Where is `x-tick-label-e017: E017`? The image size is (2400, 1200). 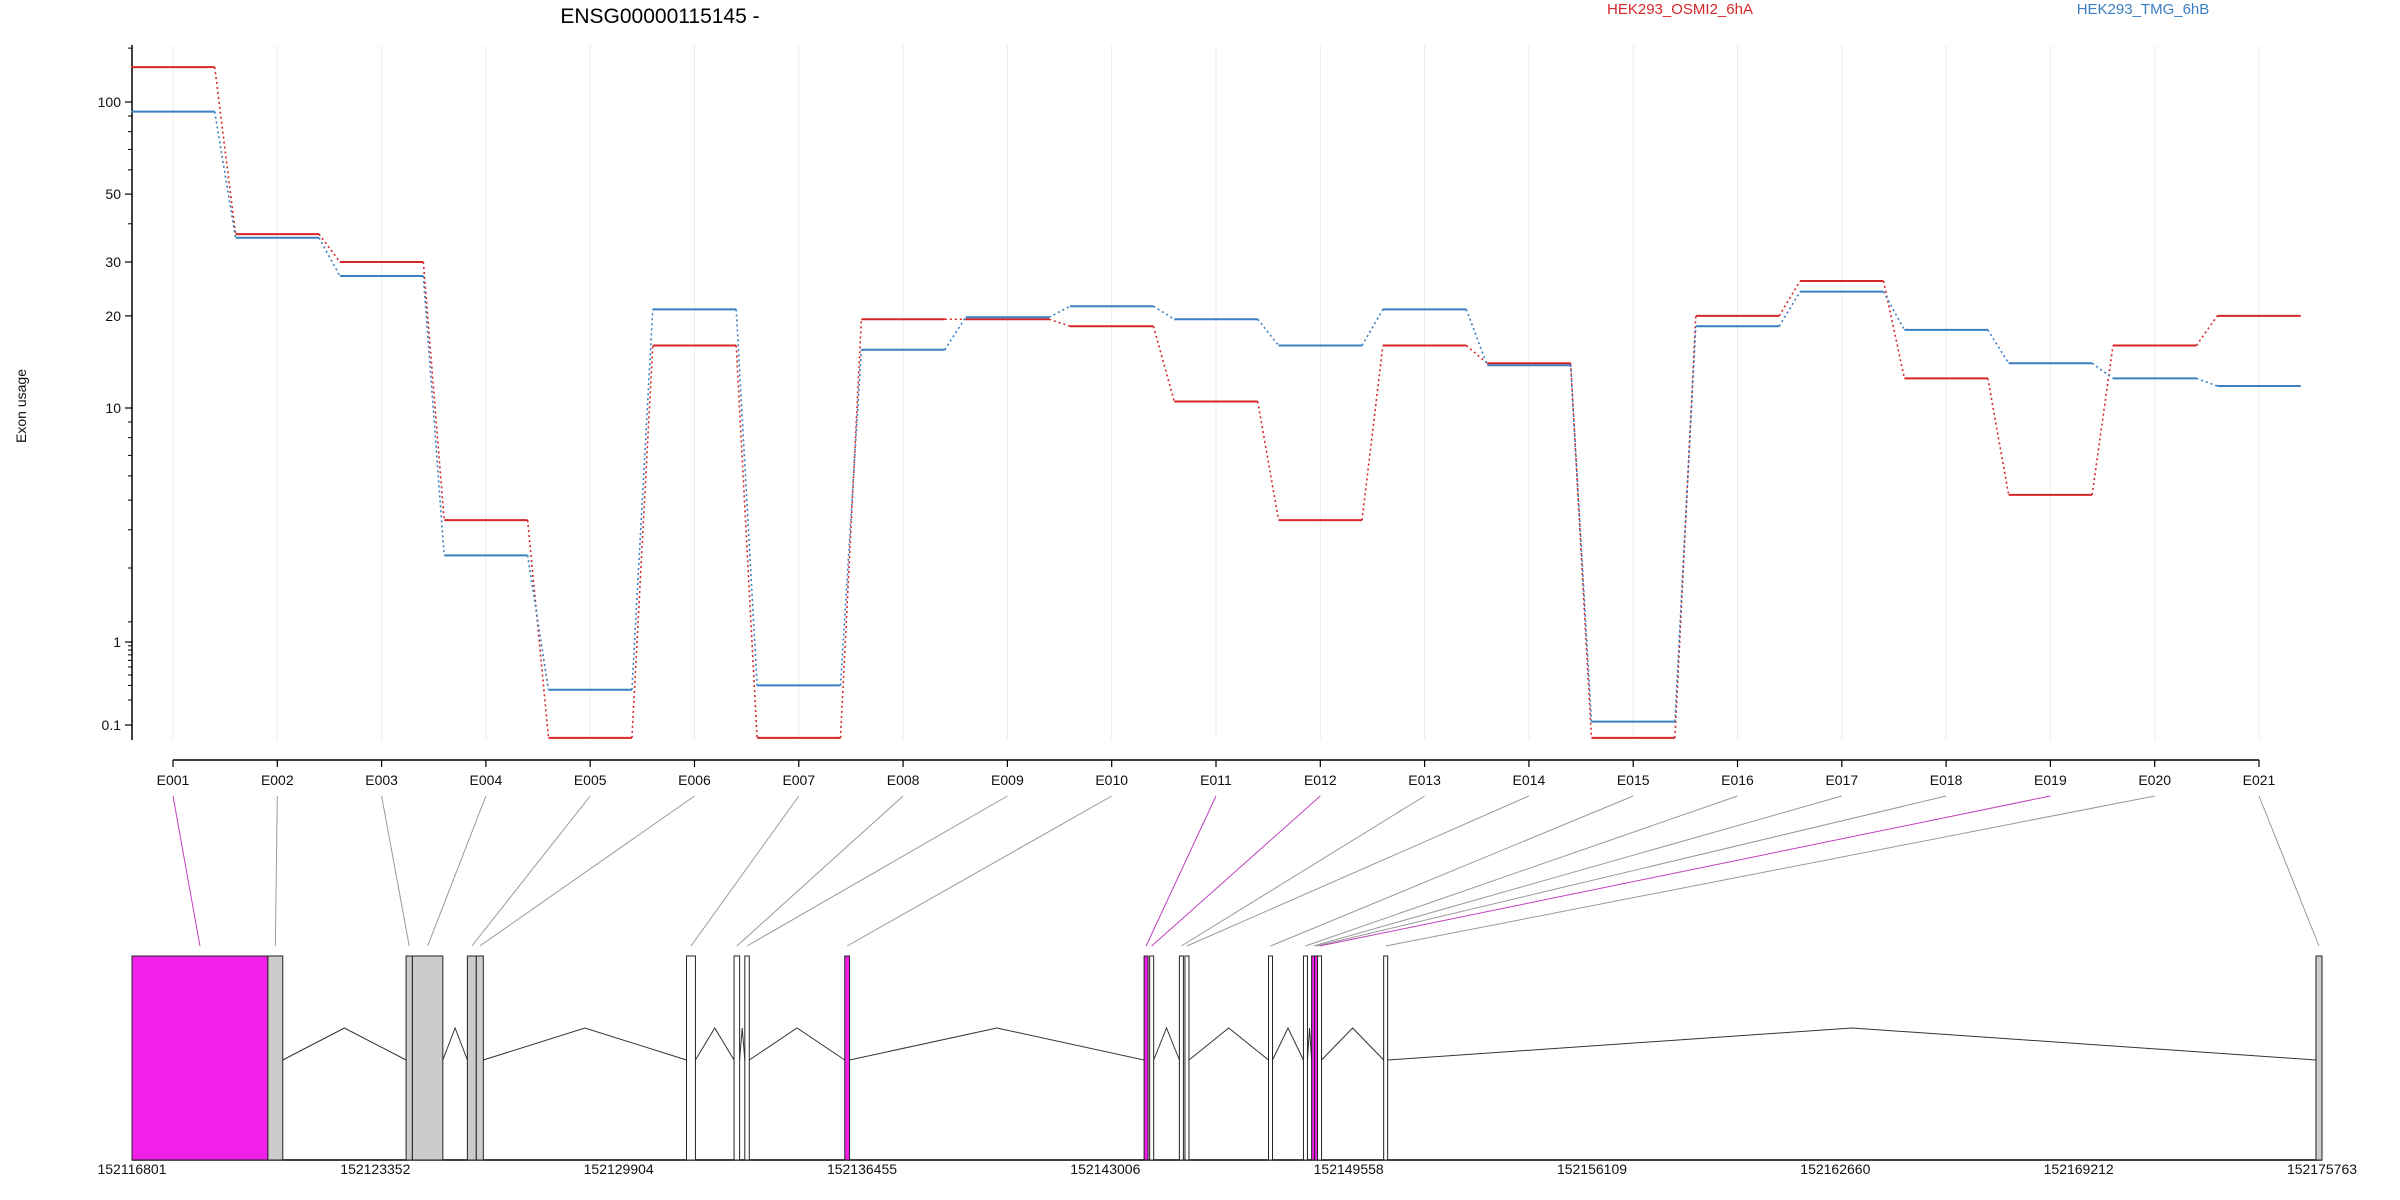
x-tick-label-e017: E017 is located at coordinates (1841, 780).